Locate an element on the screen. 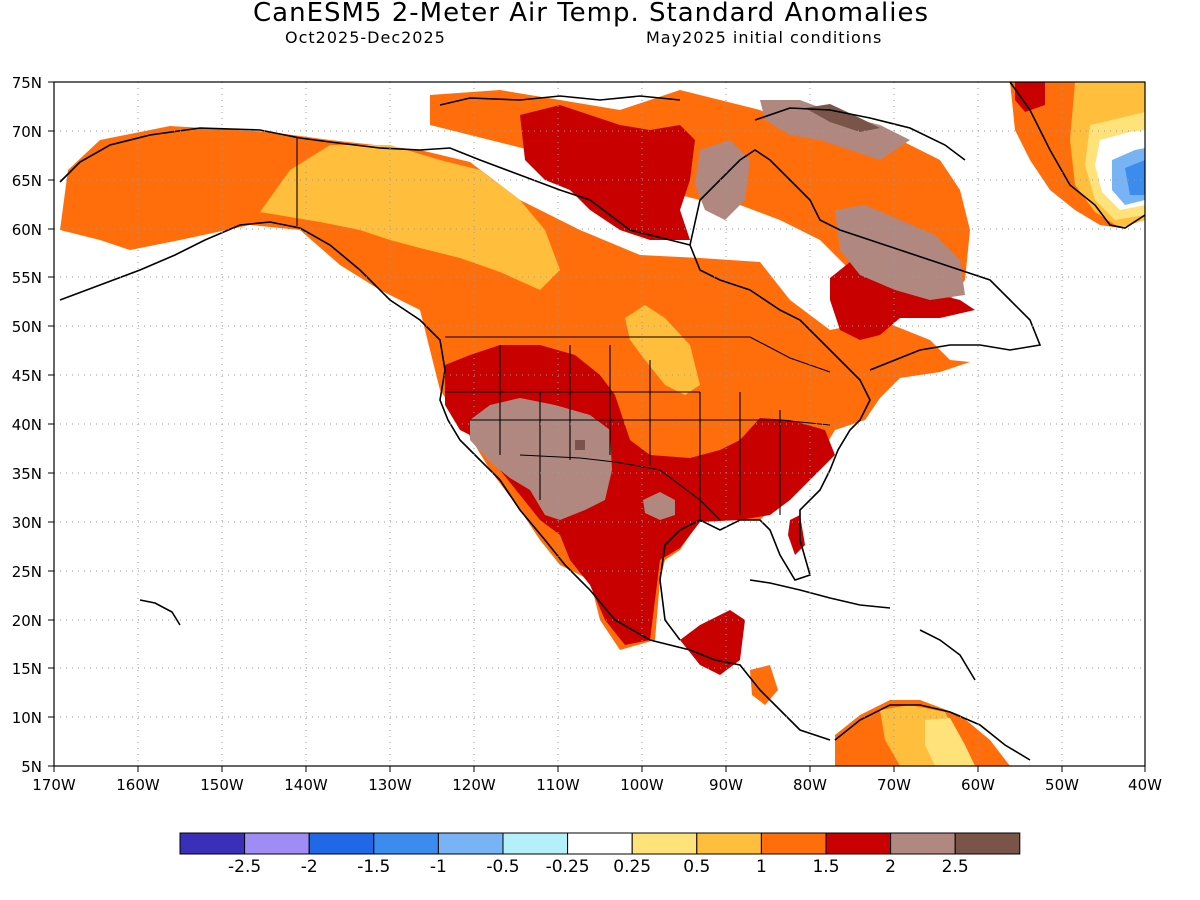  colorbar-label: -0.5 is located at coordinates (502, 867).